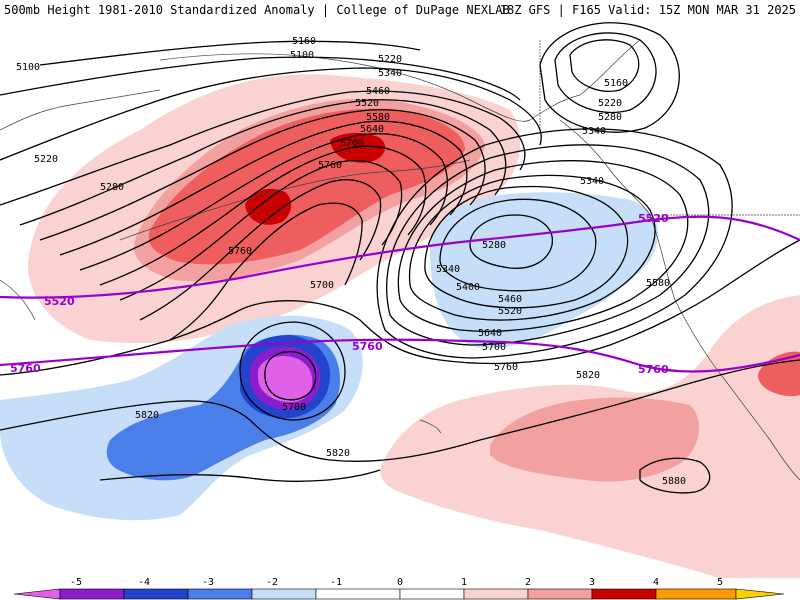 The height and width of the screenshot is (600, 800). I want to click on legend-tick: -4, so click(144, 582).